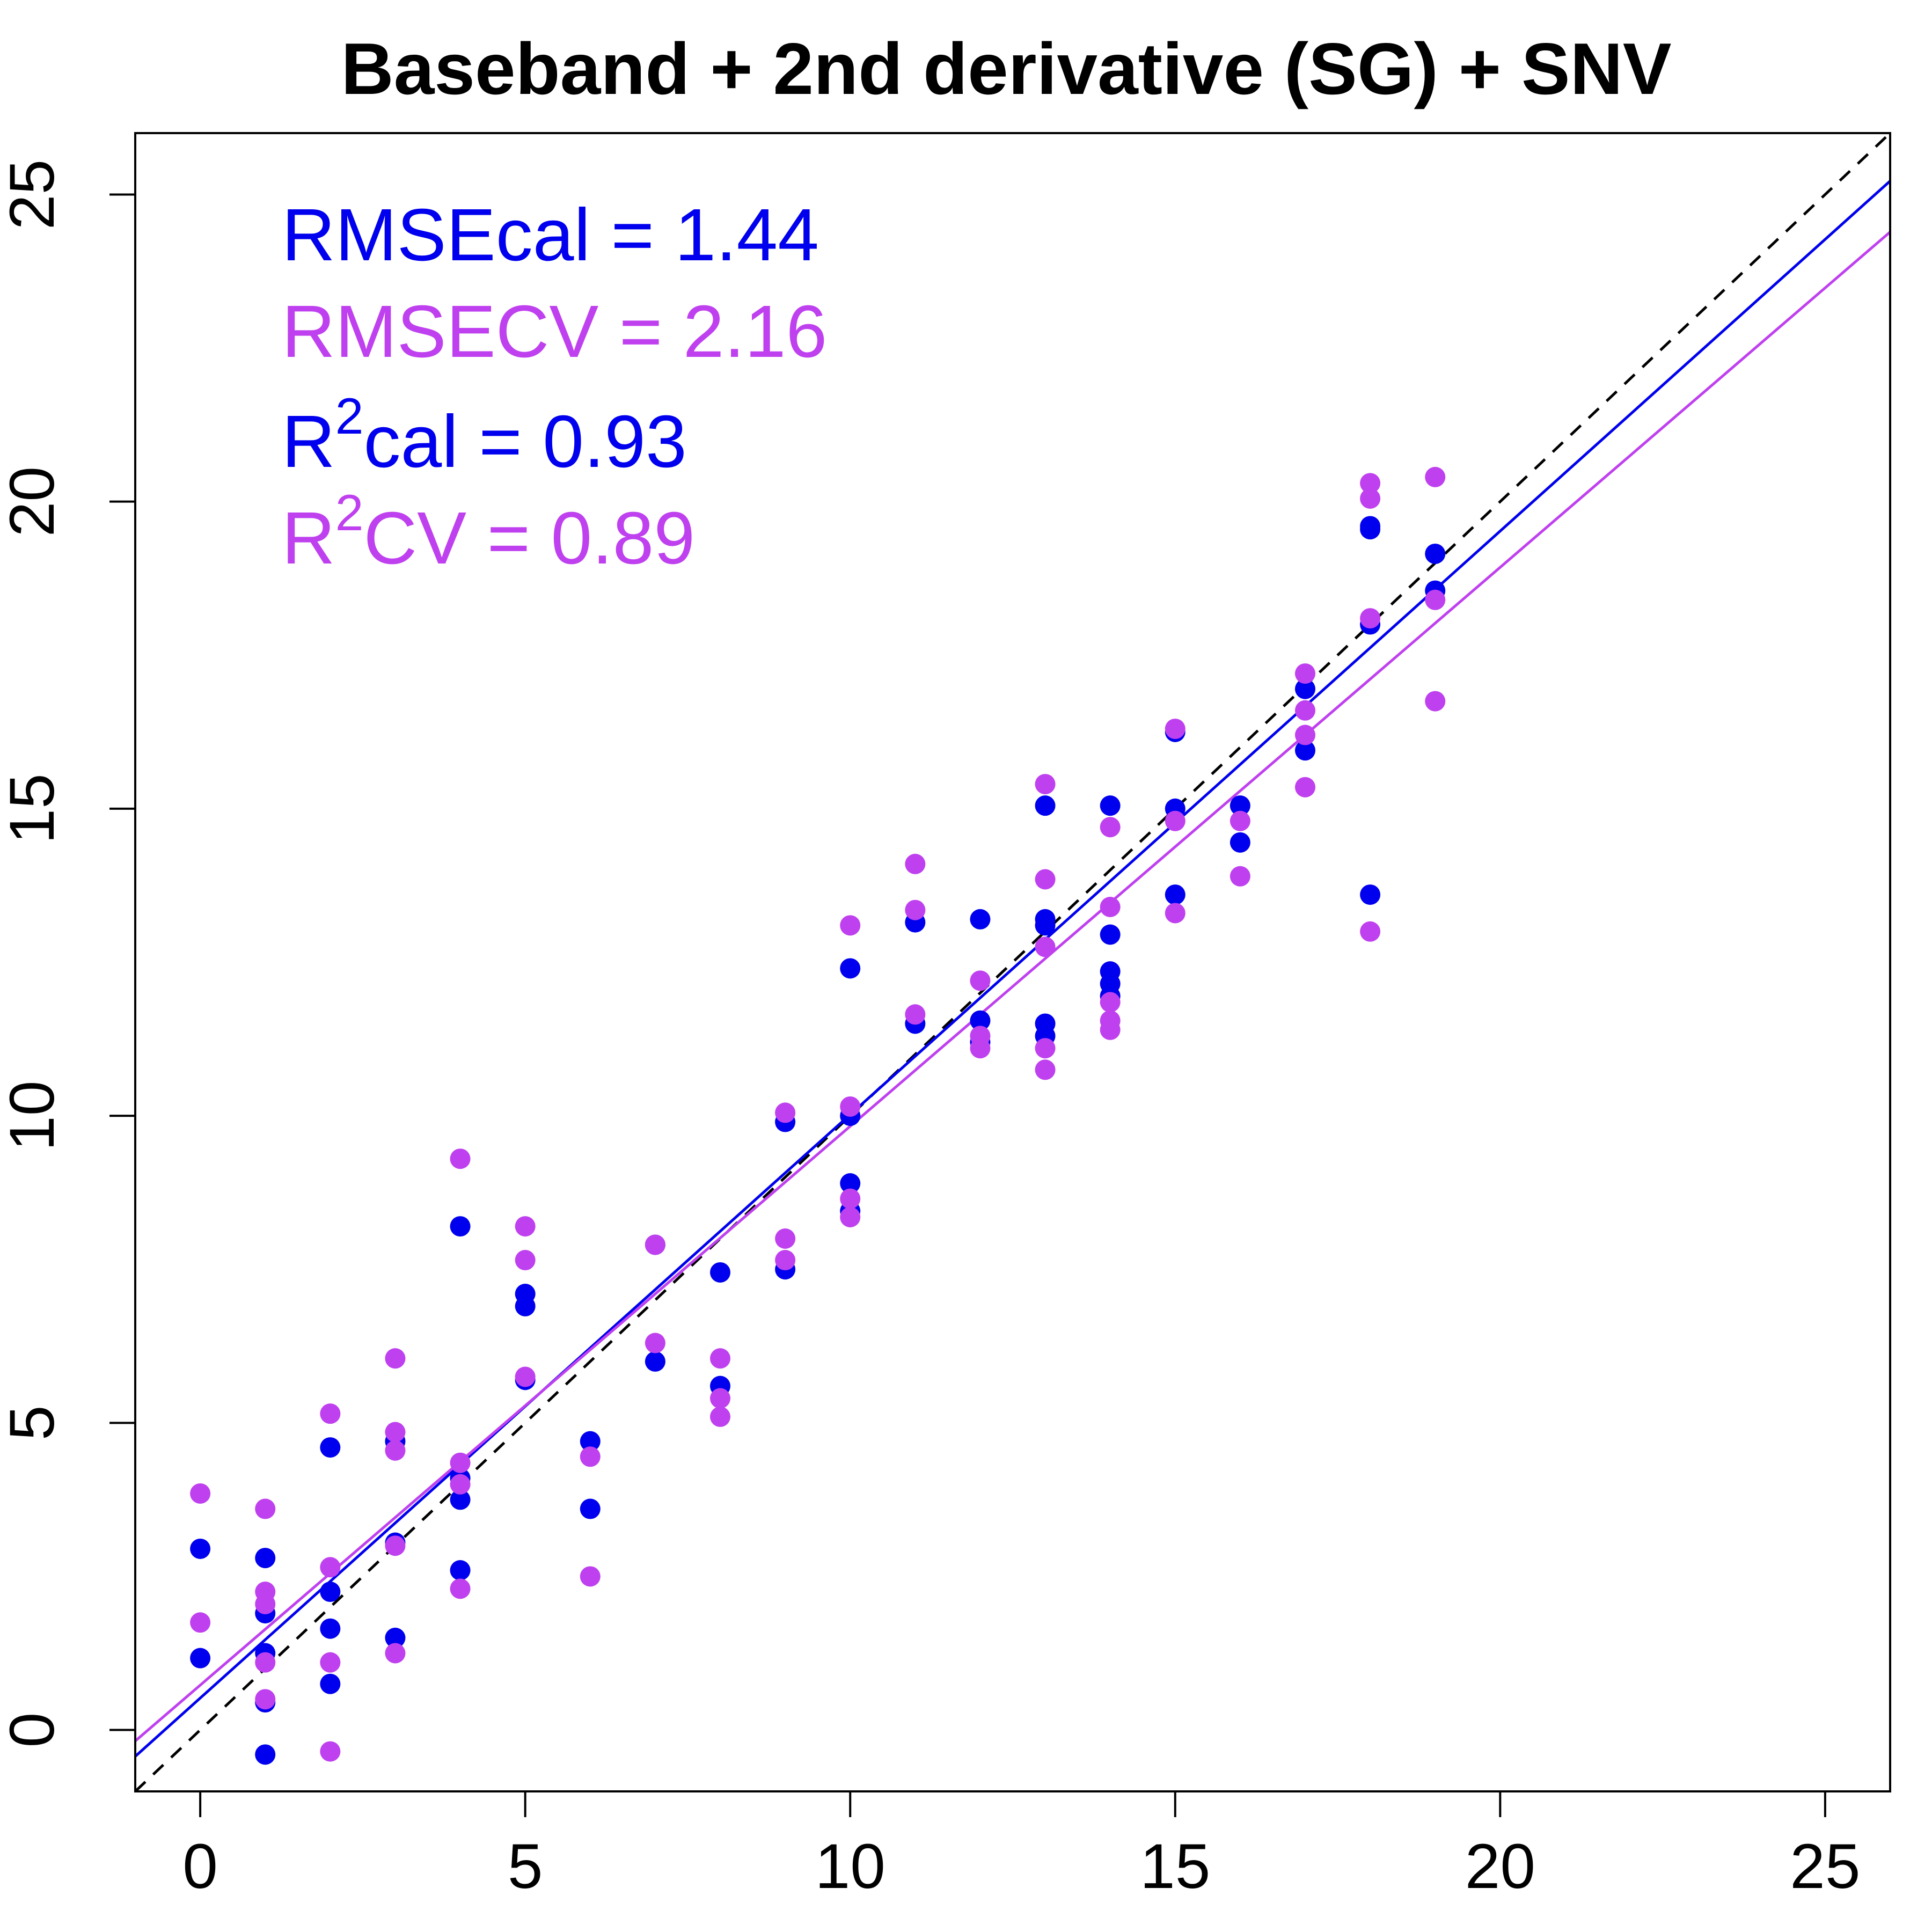 Image resolution: width=1932 pixels, height=1932 pixels. What do you see at coordinates (1021, 1846) in the screenshot?
I see `x-axis: 0 5 10 15 20 25` at bounding box center [1021, 1846].